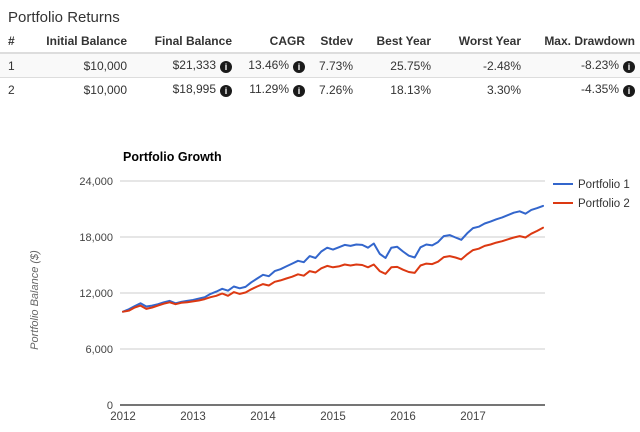 The image size is (640, 432). What do you see at coordinates (96, 294) in the screenshot?
I see `y-tick-label: 12,000` at bounding box center [96, 294].